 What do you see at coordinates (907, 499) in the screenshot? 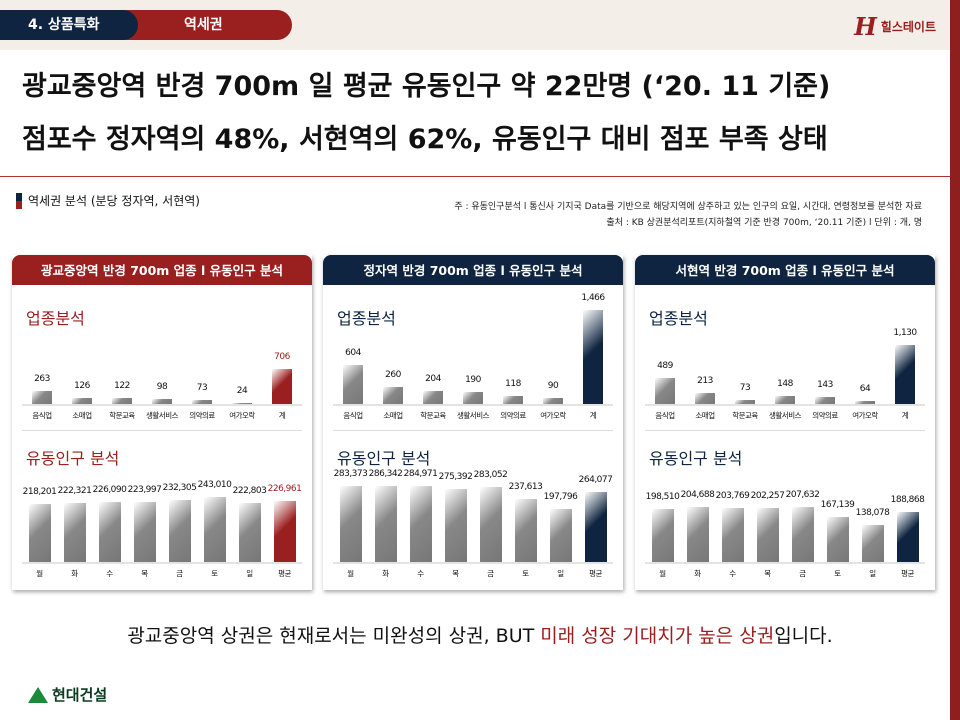
I see `value-label: 188,868` at bounding box center [907, 499].